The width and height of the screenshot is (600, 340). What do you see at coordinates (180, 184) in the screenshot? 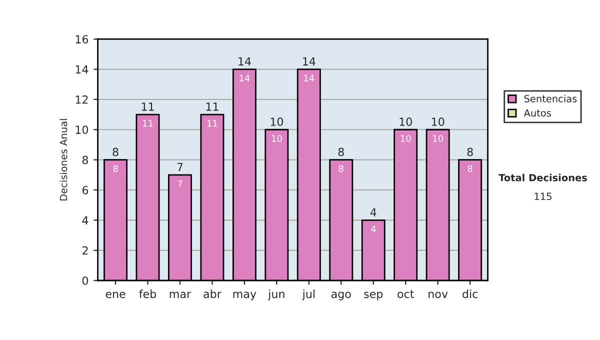
I see `data-label: 7` at bounding box center [180, 184].